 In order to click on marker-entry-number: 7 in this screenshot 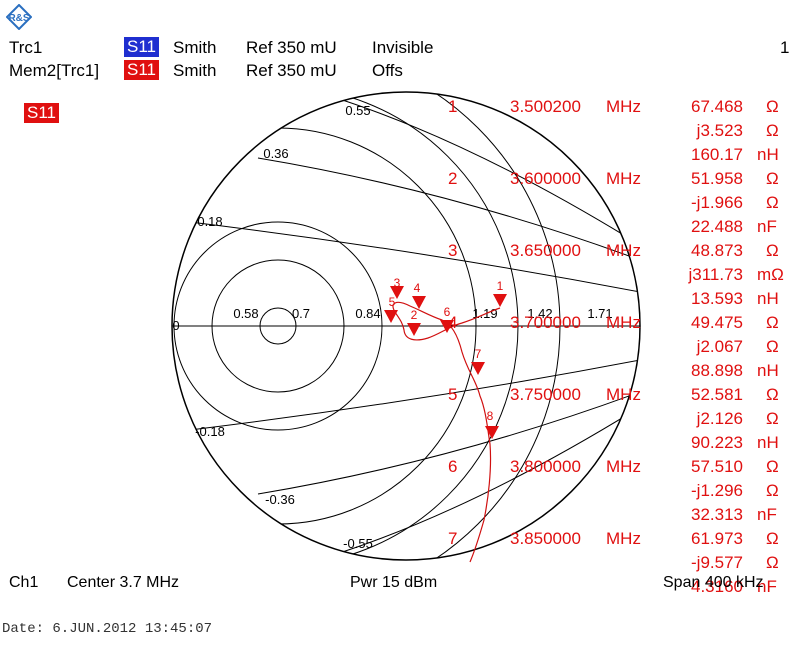, I will do `click(452, 539)`.